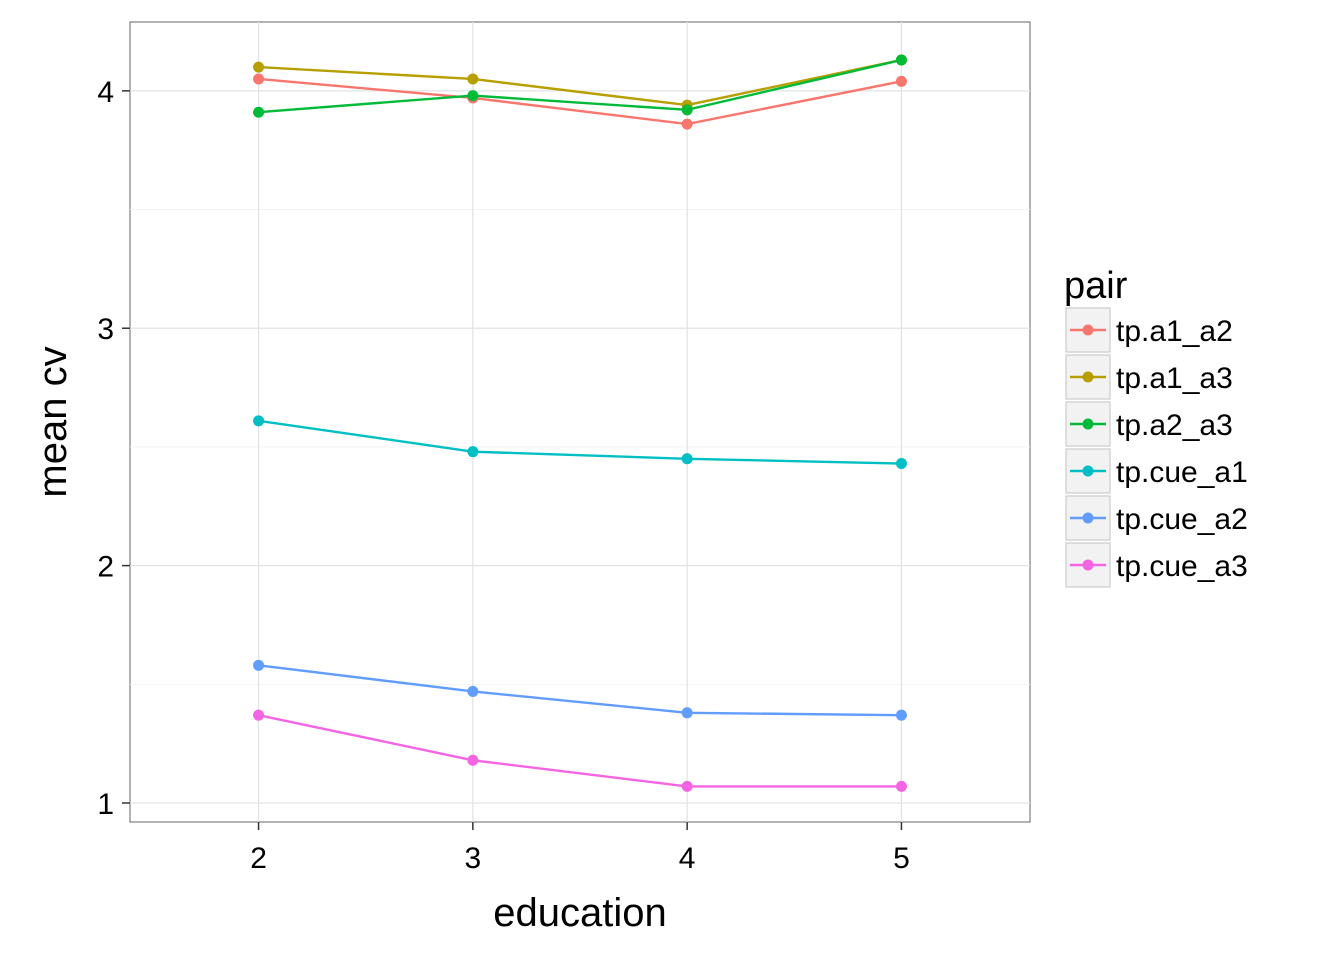 The height and width of the screenshot is (960, 1344). I want to click on legend-item: tp.a1_a2, so click(1149, 330).